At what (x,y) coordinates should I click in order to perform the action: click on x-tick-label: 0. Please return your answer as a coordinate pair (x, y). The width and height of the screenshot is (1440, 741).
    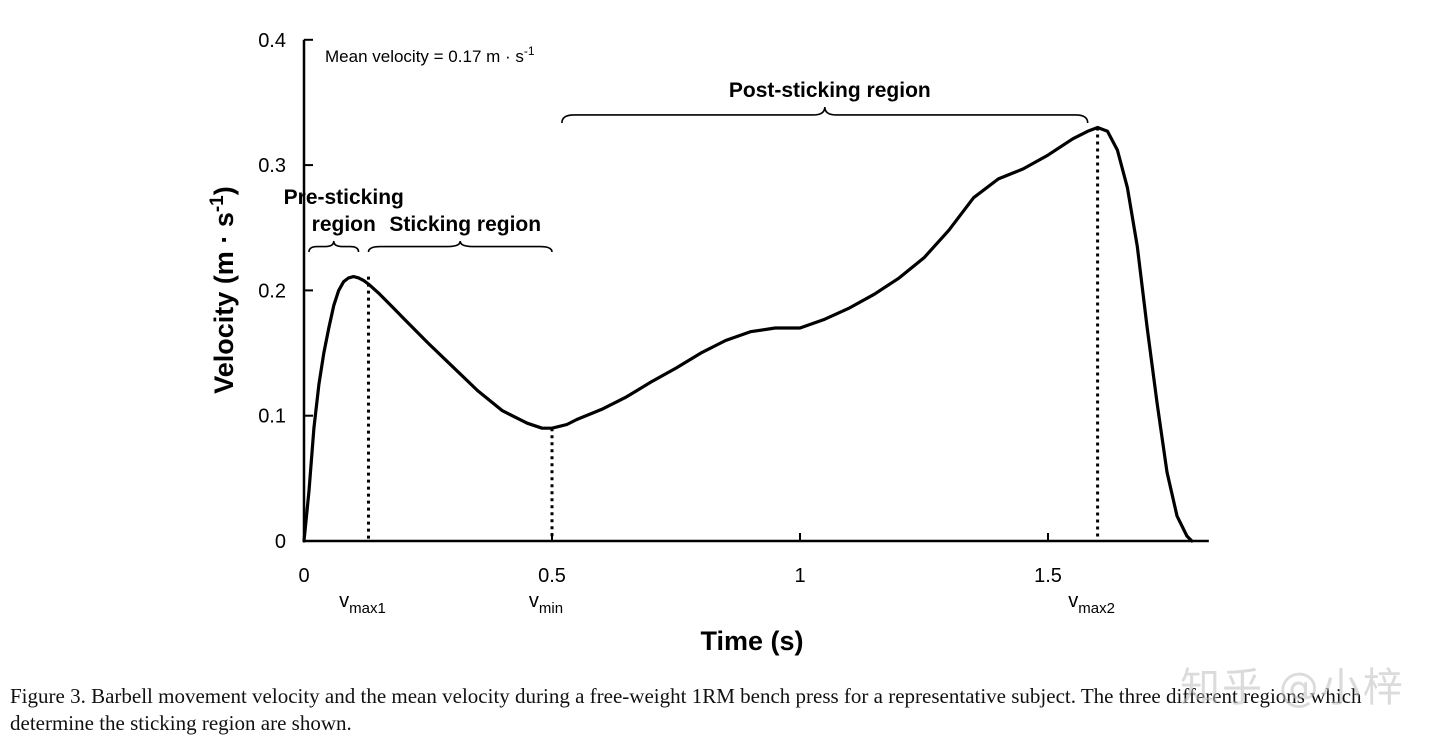
    Looking at the image, I should click on (303, 576).